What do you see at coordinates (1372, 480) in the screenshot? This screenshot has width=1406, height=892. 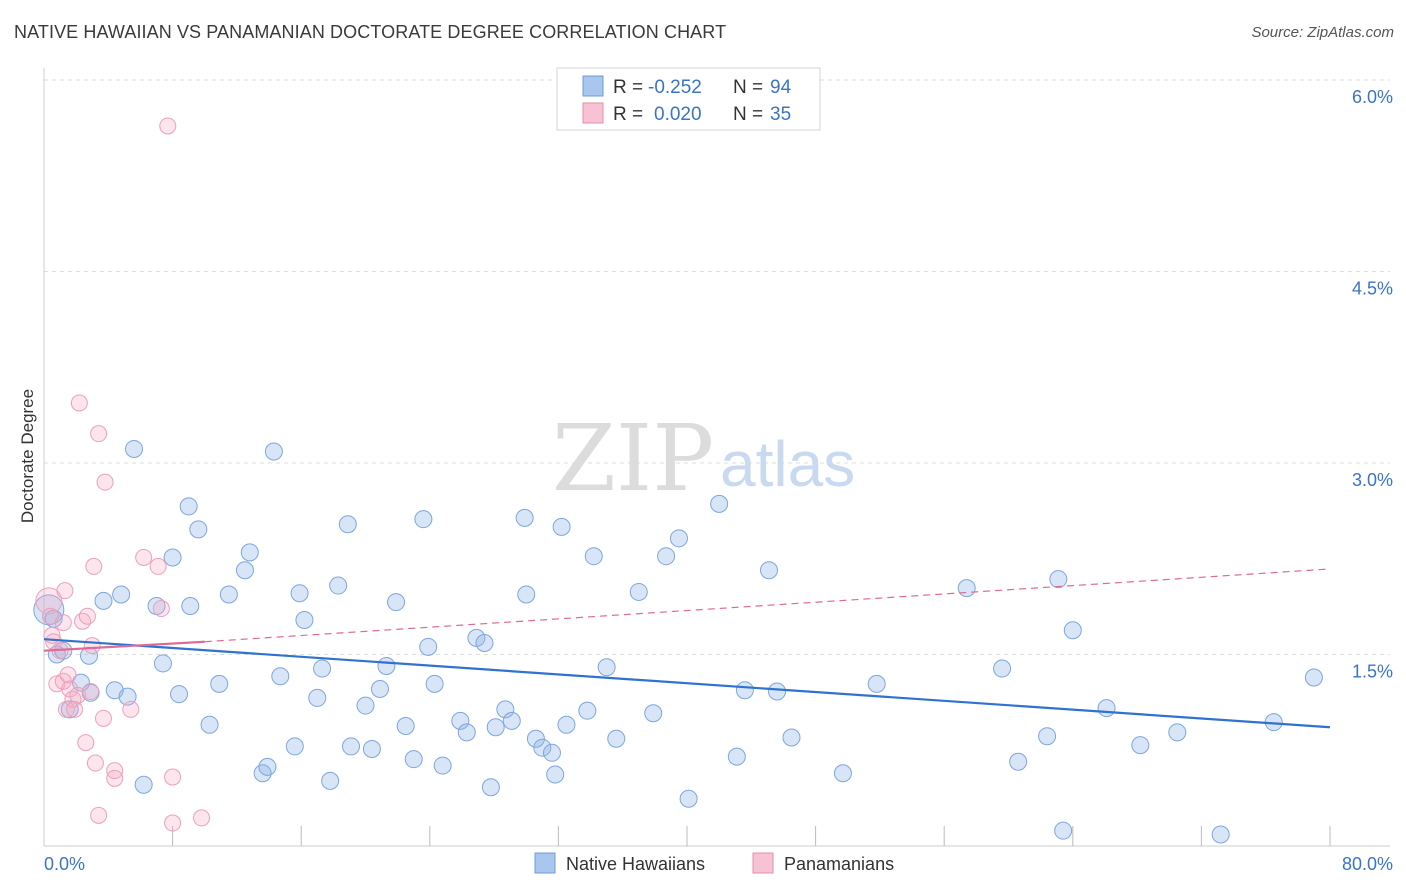 I see `y-tick-label: 3.0%` at bounding box center [1372, 480].